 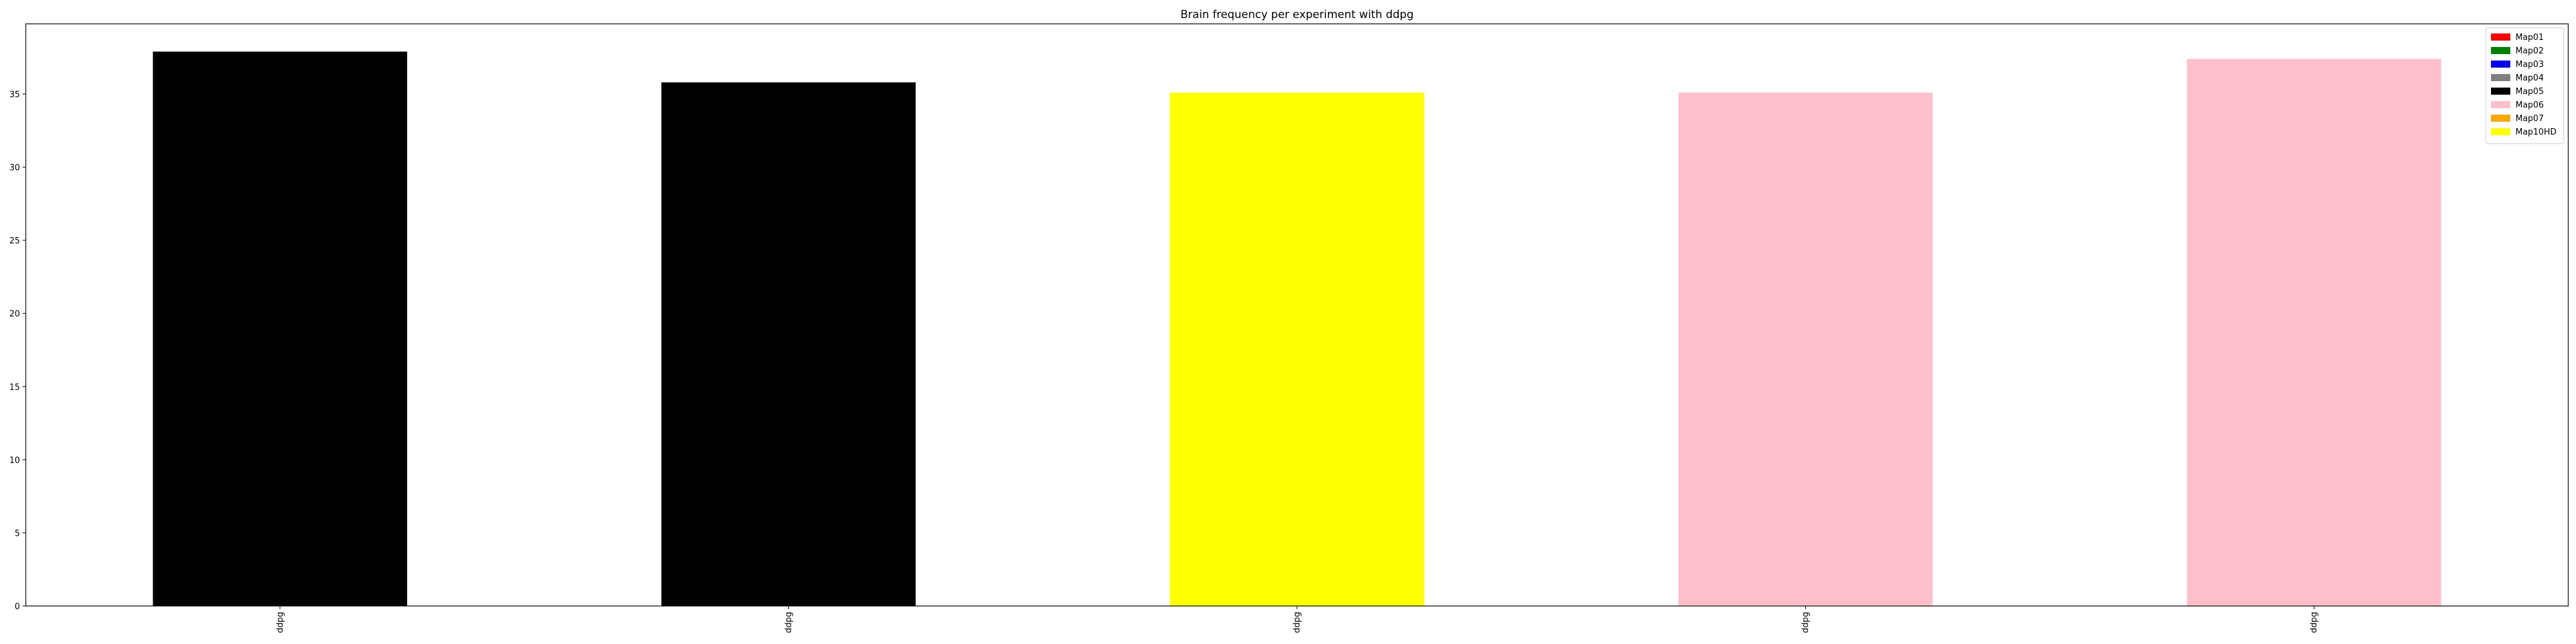 What do you see at coordinates (2529, 65) in the screenshot?
I see `legend-label: Map03` at bounding box center [2529, 65].